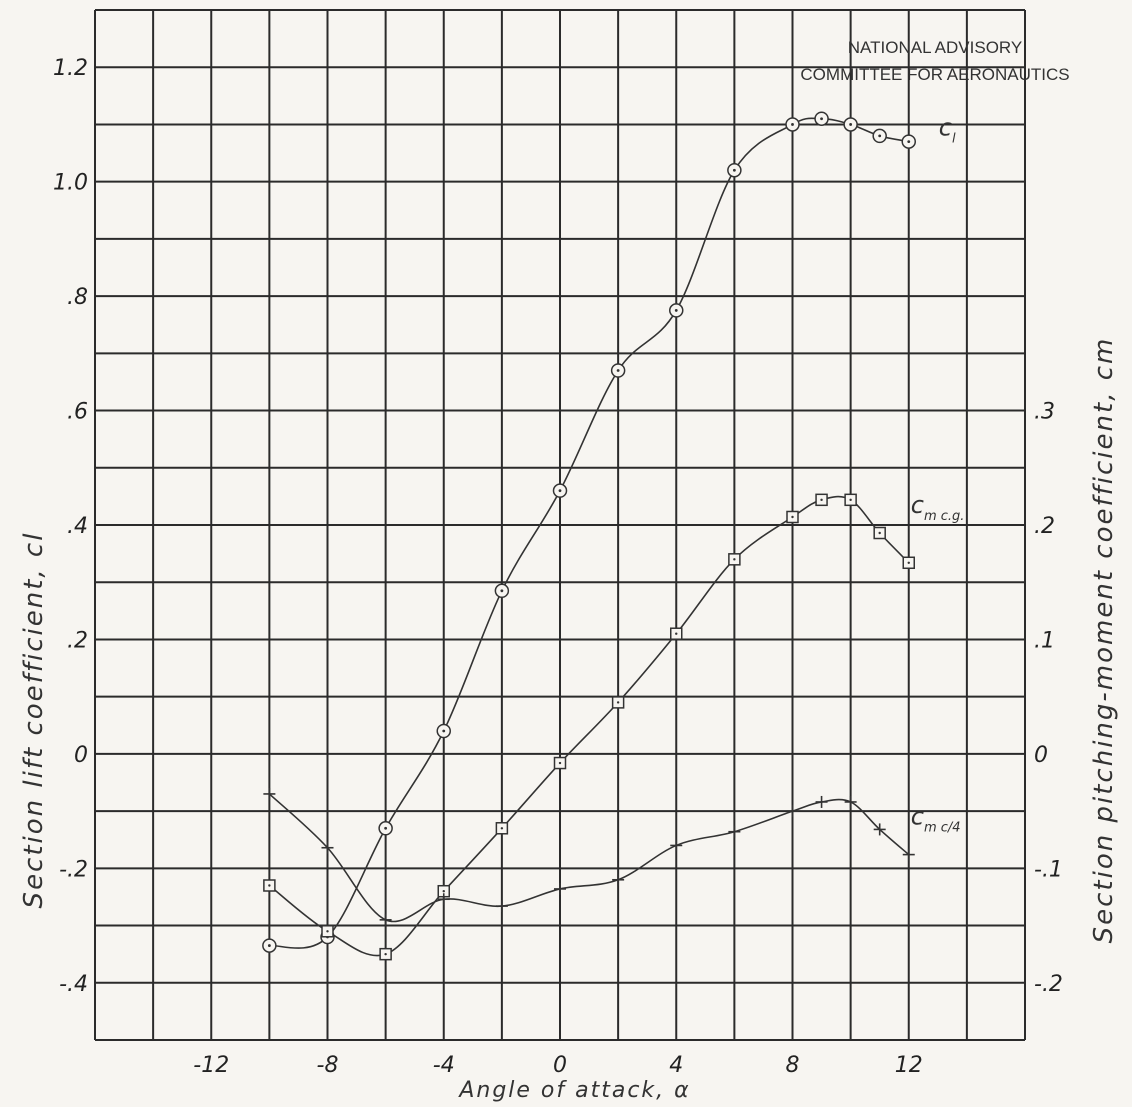 This screenshot has width=1132, height=1107. Describe the element at coordinates (909, 1065) in the screenshot. I see `x-tick-label: 12` at that location.